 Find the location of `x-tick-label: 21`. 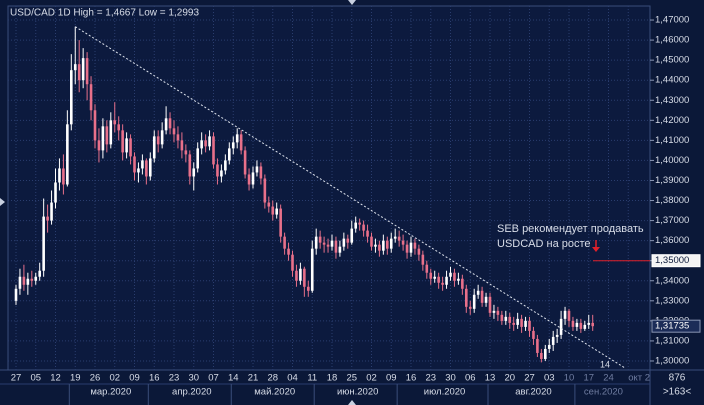

x-tick-label: 21 is located at coordinates (253, 378).